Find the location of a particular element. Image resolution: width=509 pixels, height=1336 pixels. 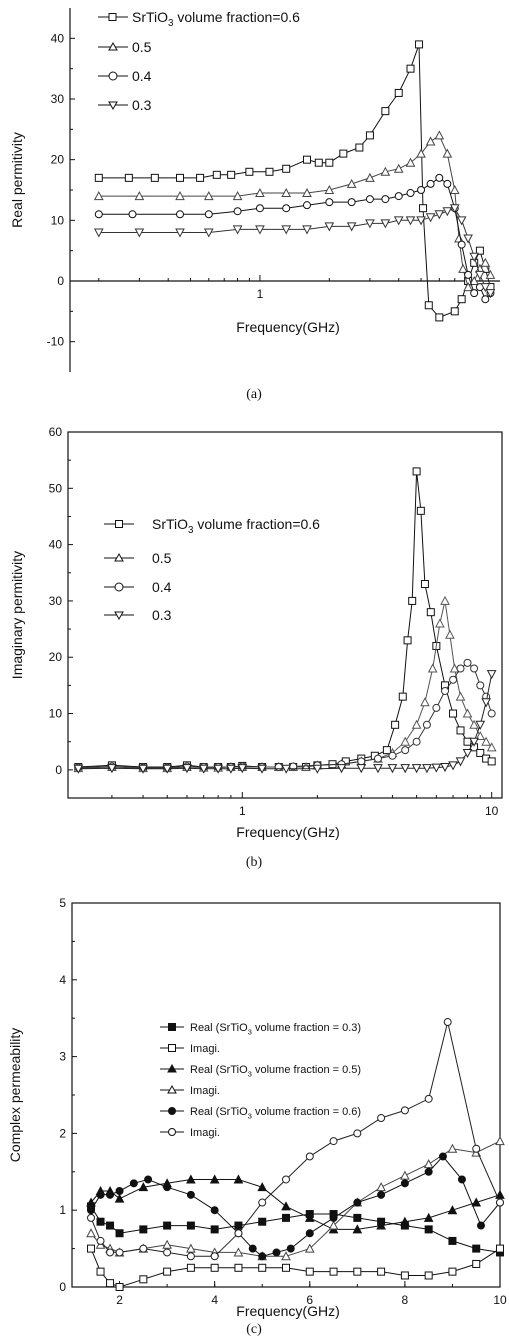

legend-entry: SrTiO3 volume fraction=0.6 is located at coordinates (199, 19).